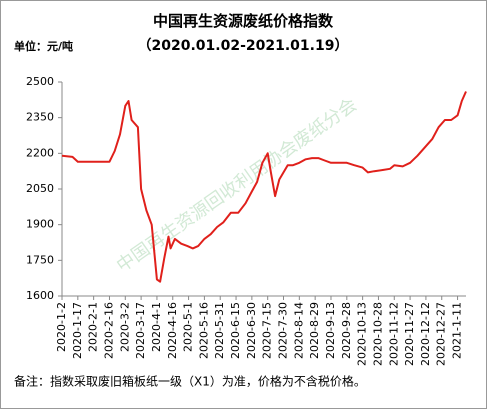 Image resolution: width=487 pixels, height=409 pixels. Describe the element at coordinates (40, 188) in the screenshot. I see `y-tick-label: 2050` at that location.